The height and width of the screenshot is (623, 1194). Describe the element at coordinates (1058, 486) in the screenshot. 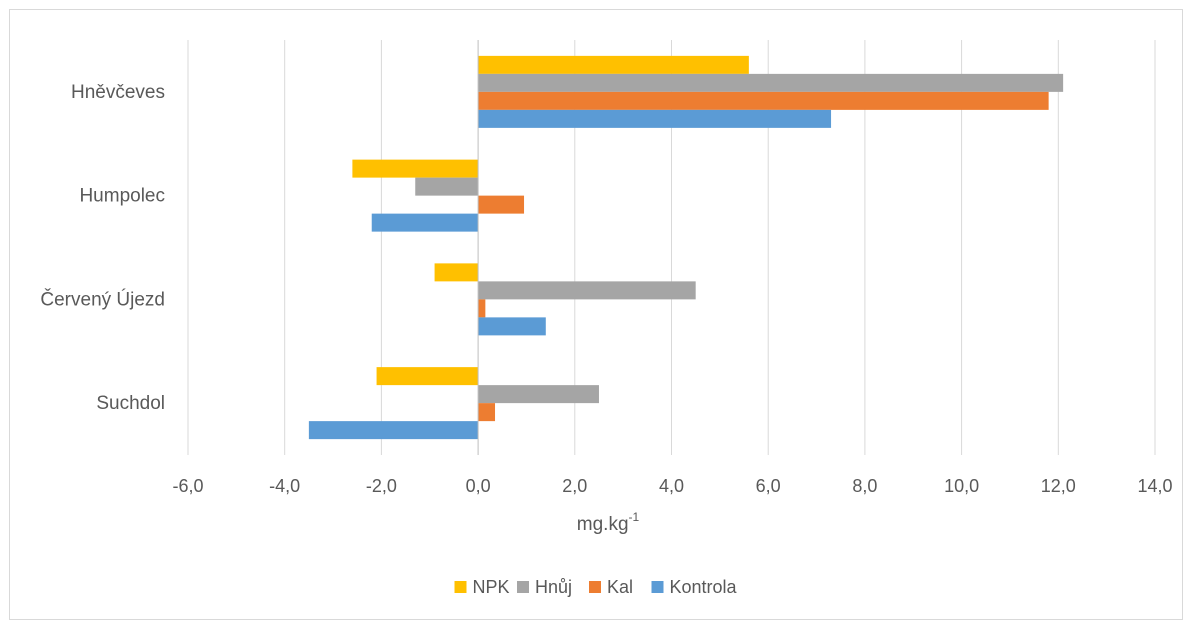

I see `x-tick-label: 12,0` at that location.